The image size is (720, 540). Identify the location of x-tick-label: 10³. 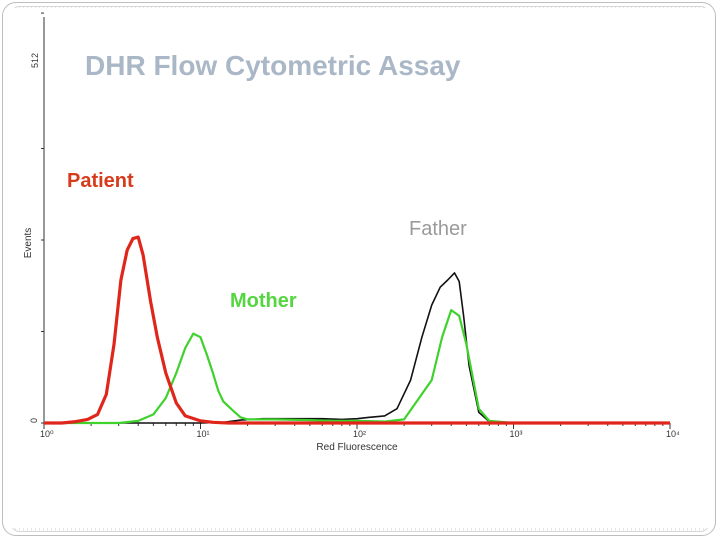
(516, 434).